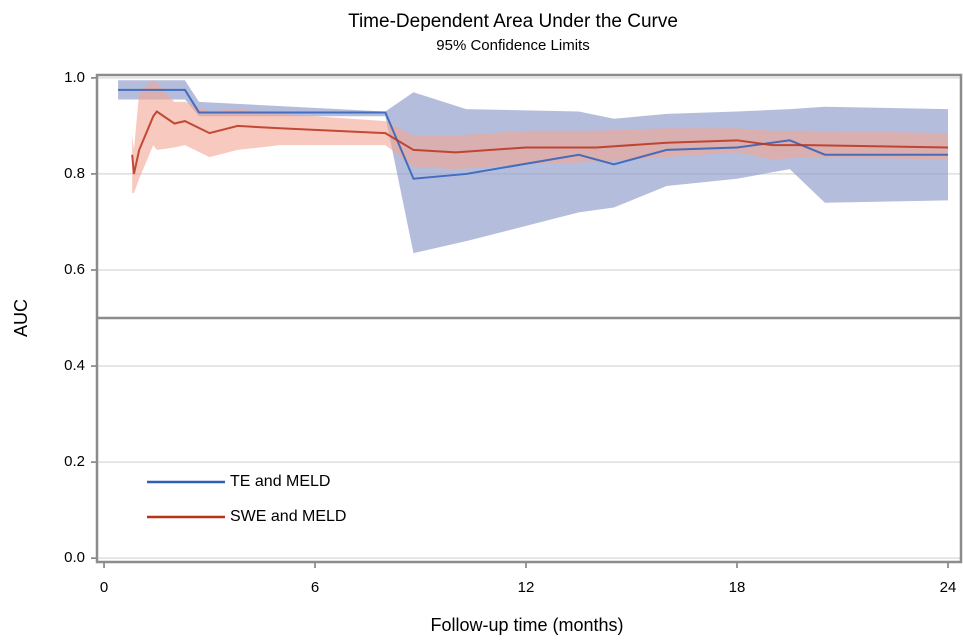  Describe the element at coordinates (74, 269) in the screenshot. I see `y-tick-label: 0.6` at that location.